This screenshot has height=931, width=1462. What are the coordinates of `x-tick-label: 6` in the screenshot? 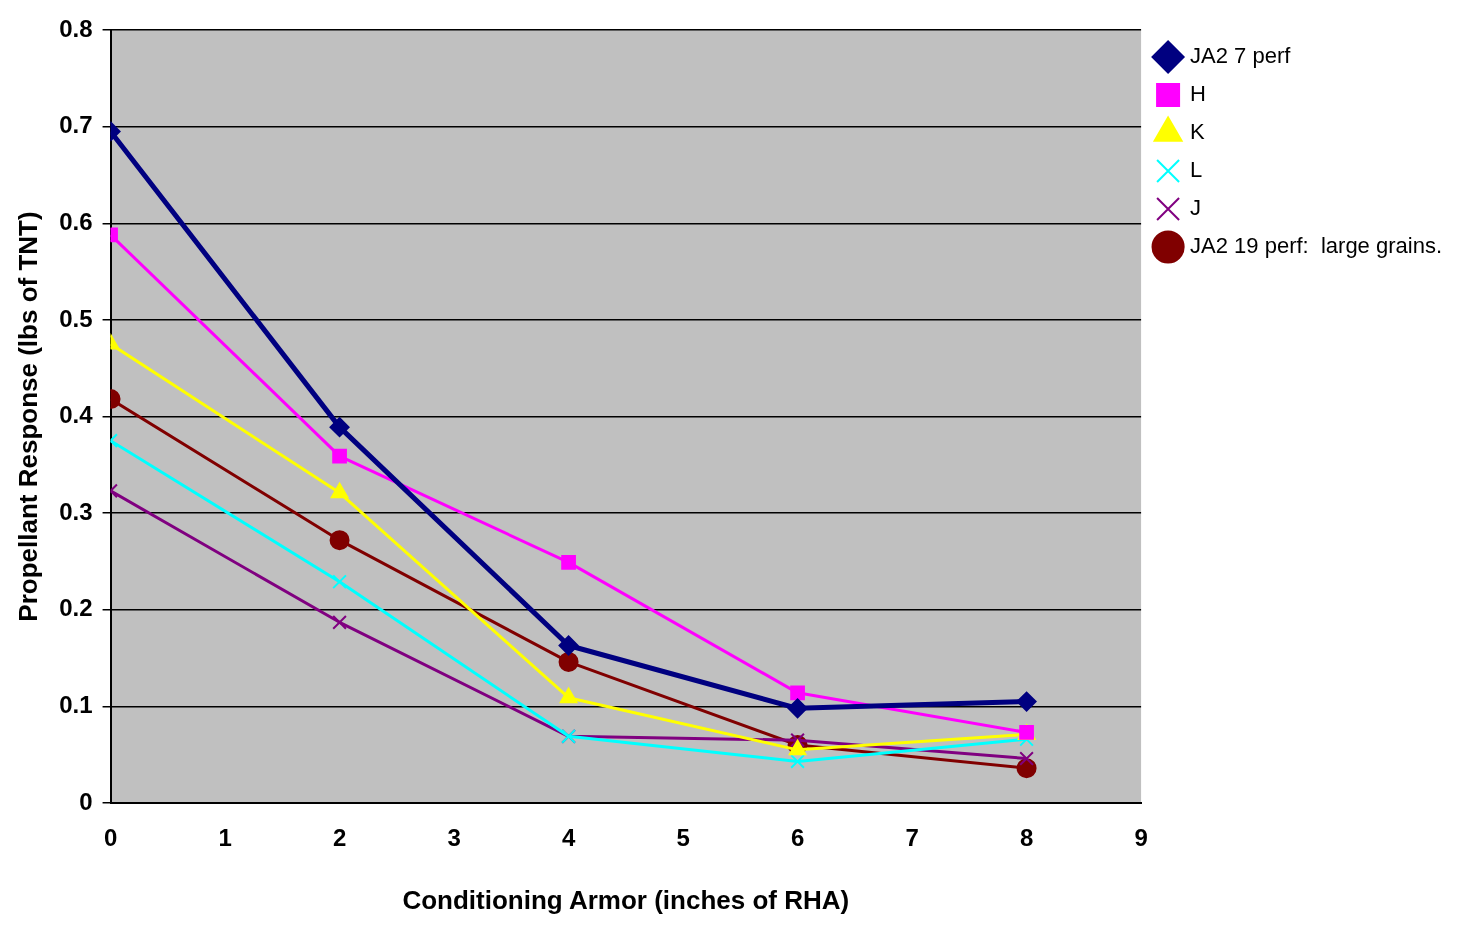 It's located at (797, 838).